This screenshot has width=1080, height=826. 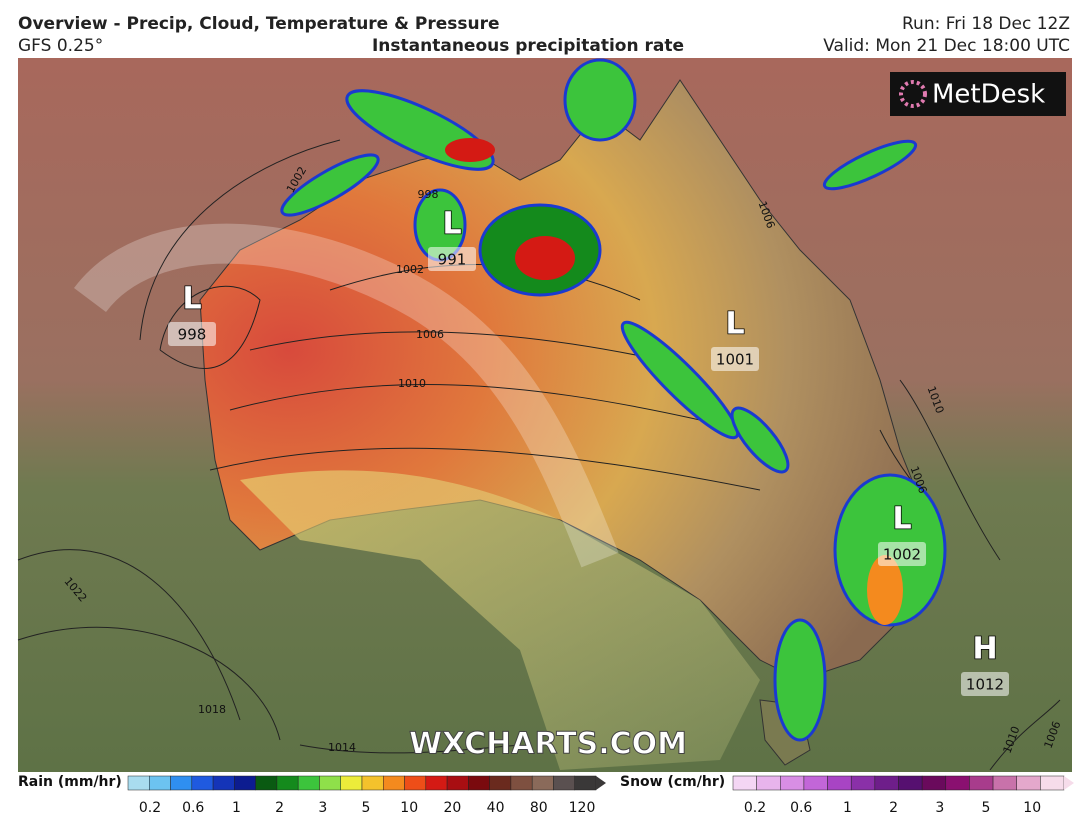 I want to click on isobar-label: 998, so click(x=428, y=194).